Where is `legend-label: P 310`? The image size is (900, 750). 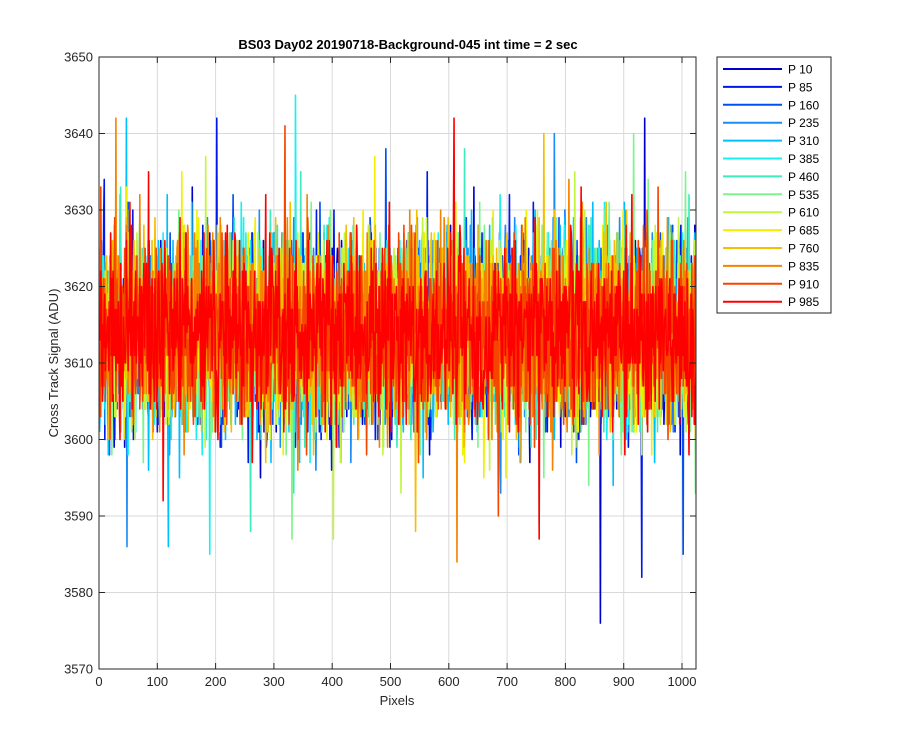
legend-label: P 310 is located at coordinates (803, 141).